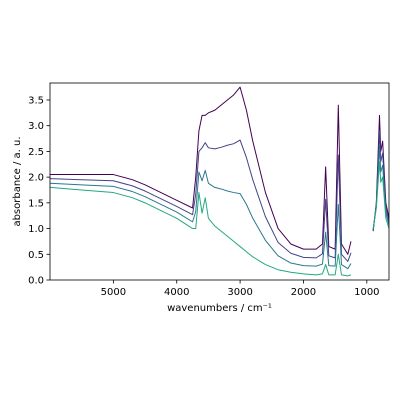 This screenshot has height=400, width=400. What do you see at coordinates (366, 292) in the screenshot?
I see `x-tick-label: 1000` at bounding box center [366, 292].